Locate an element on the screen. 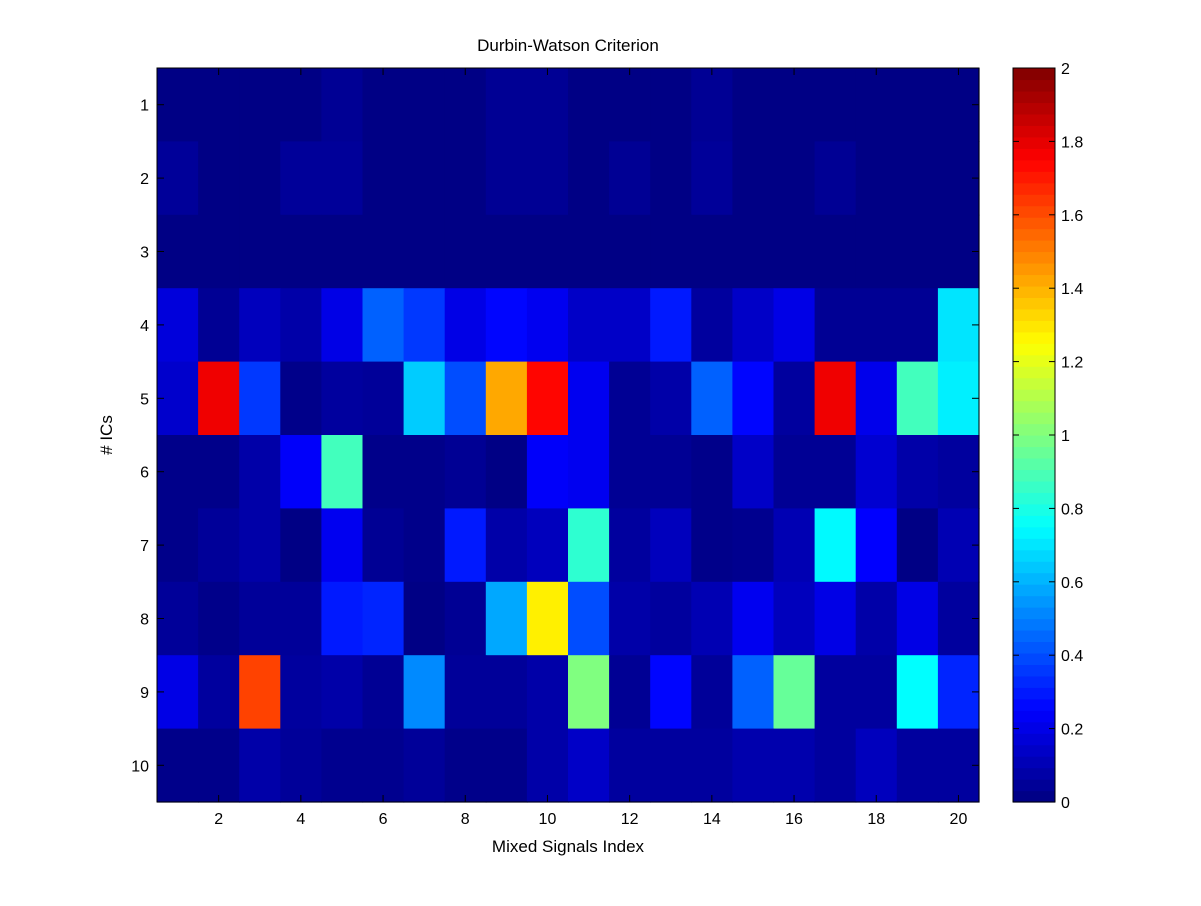  heatmap-cell-r7-c13 is located at coordinates (671, 545).